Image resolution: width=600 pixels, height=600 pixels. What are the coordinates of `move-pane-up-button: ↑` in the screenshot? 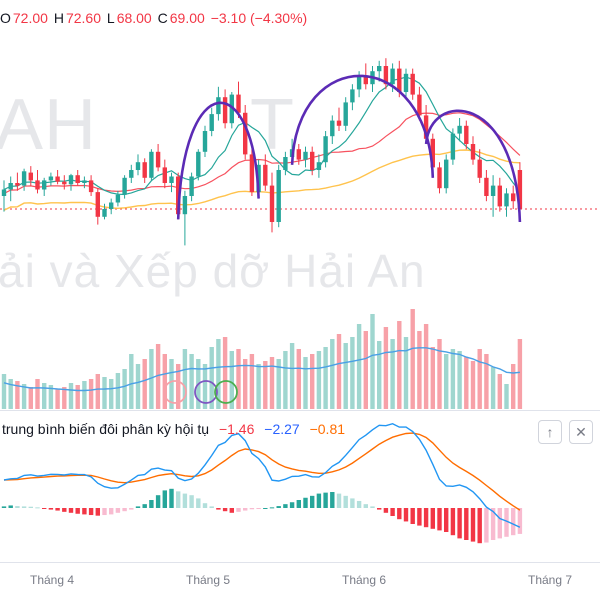 It's located at (550, 432).